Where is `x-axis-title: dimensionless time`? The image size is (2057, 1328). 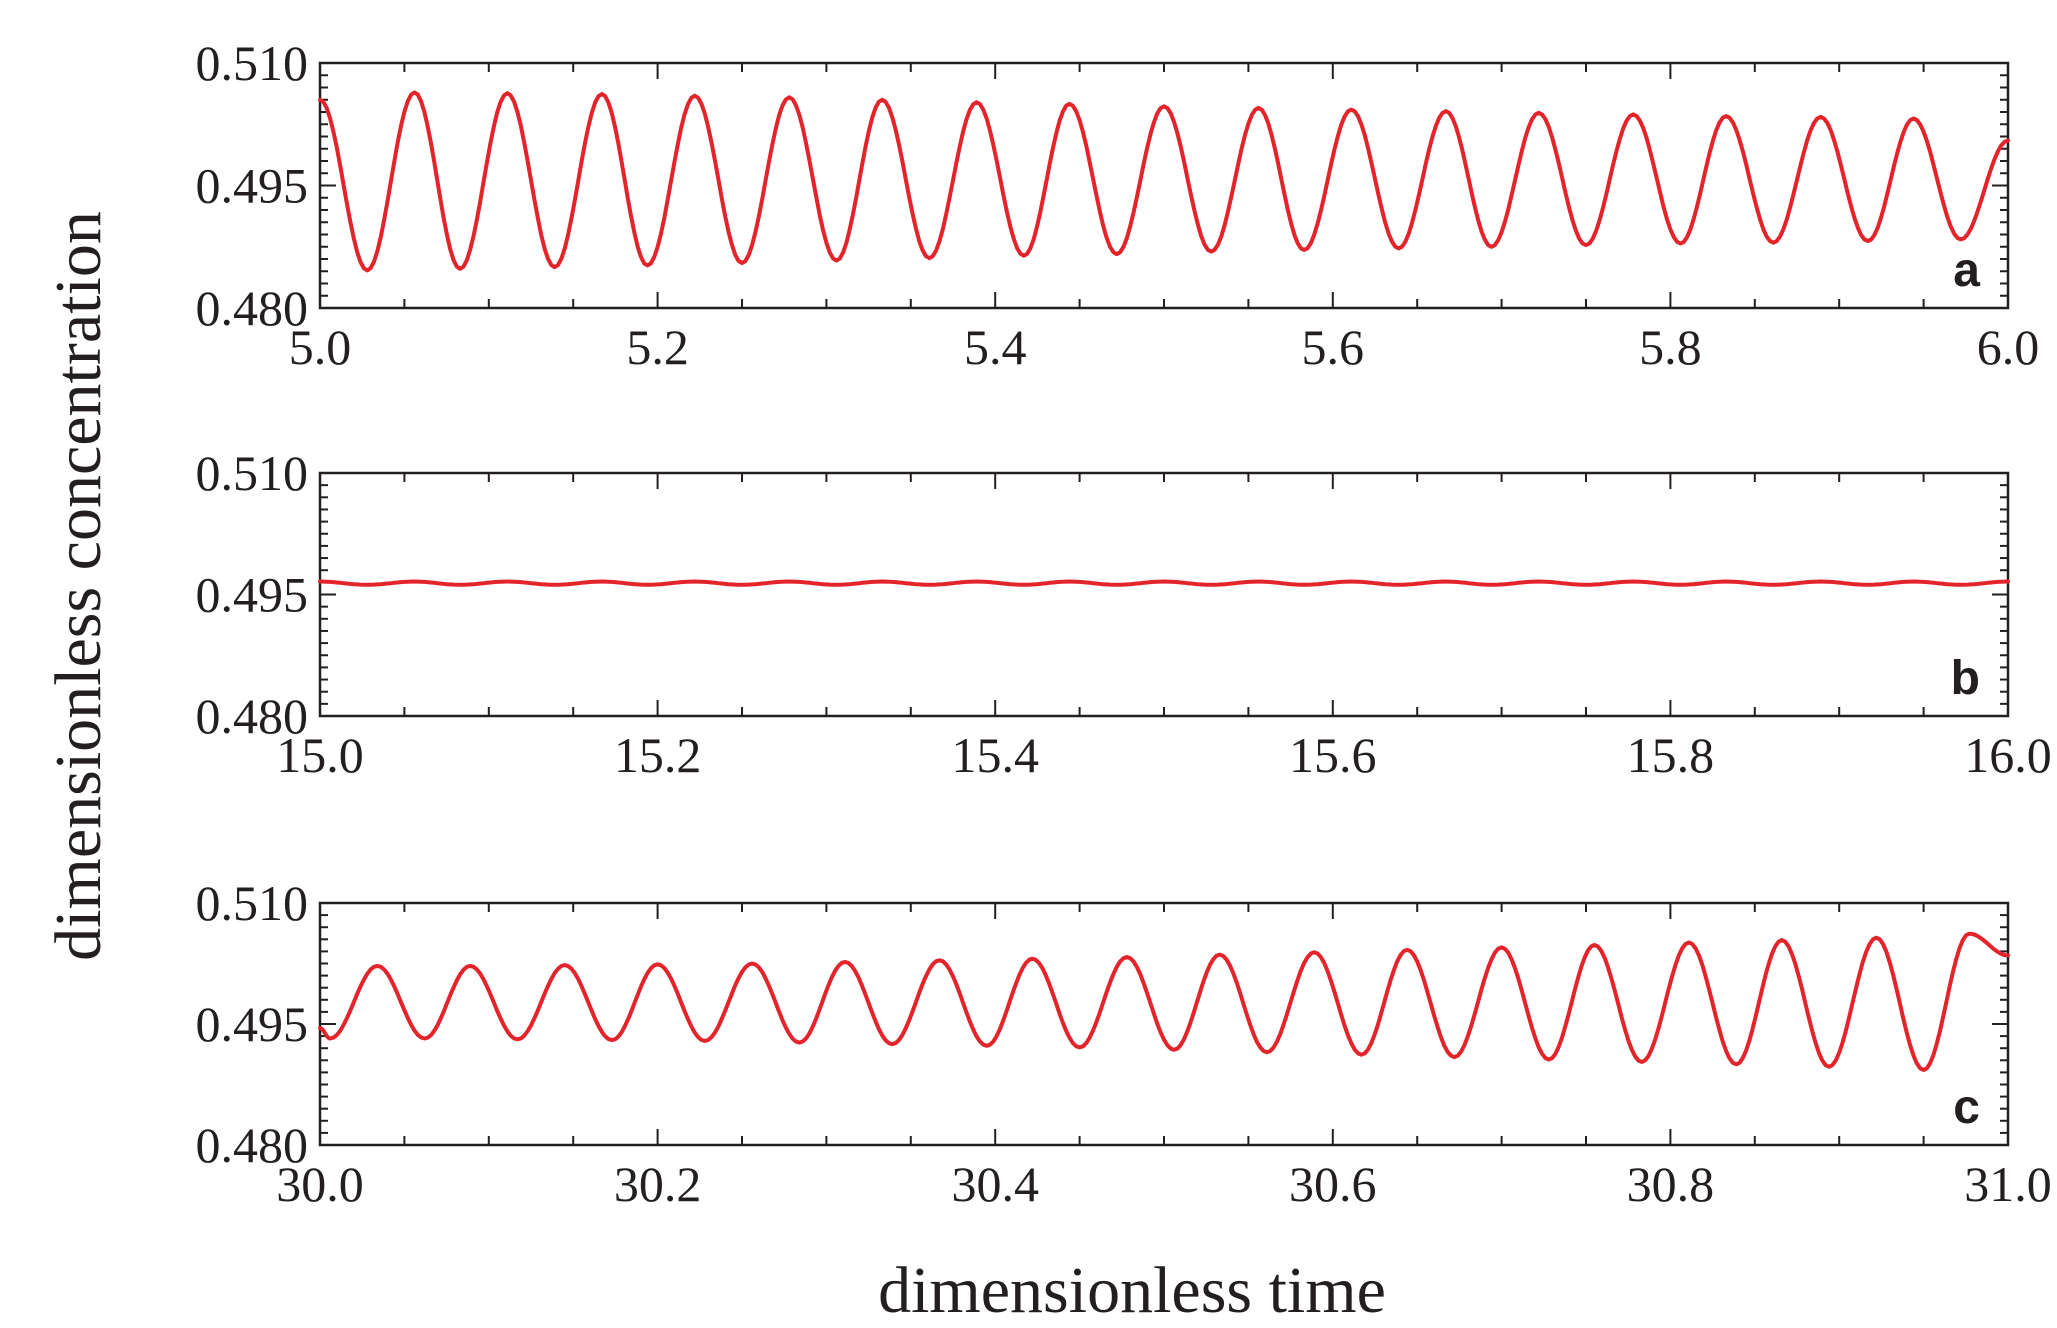 x-axis-title: dimensionless time is located at coordinates (1132, 1288).